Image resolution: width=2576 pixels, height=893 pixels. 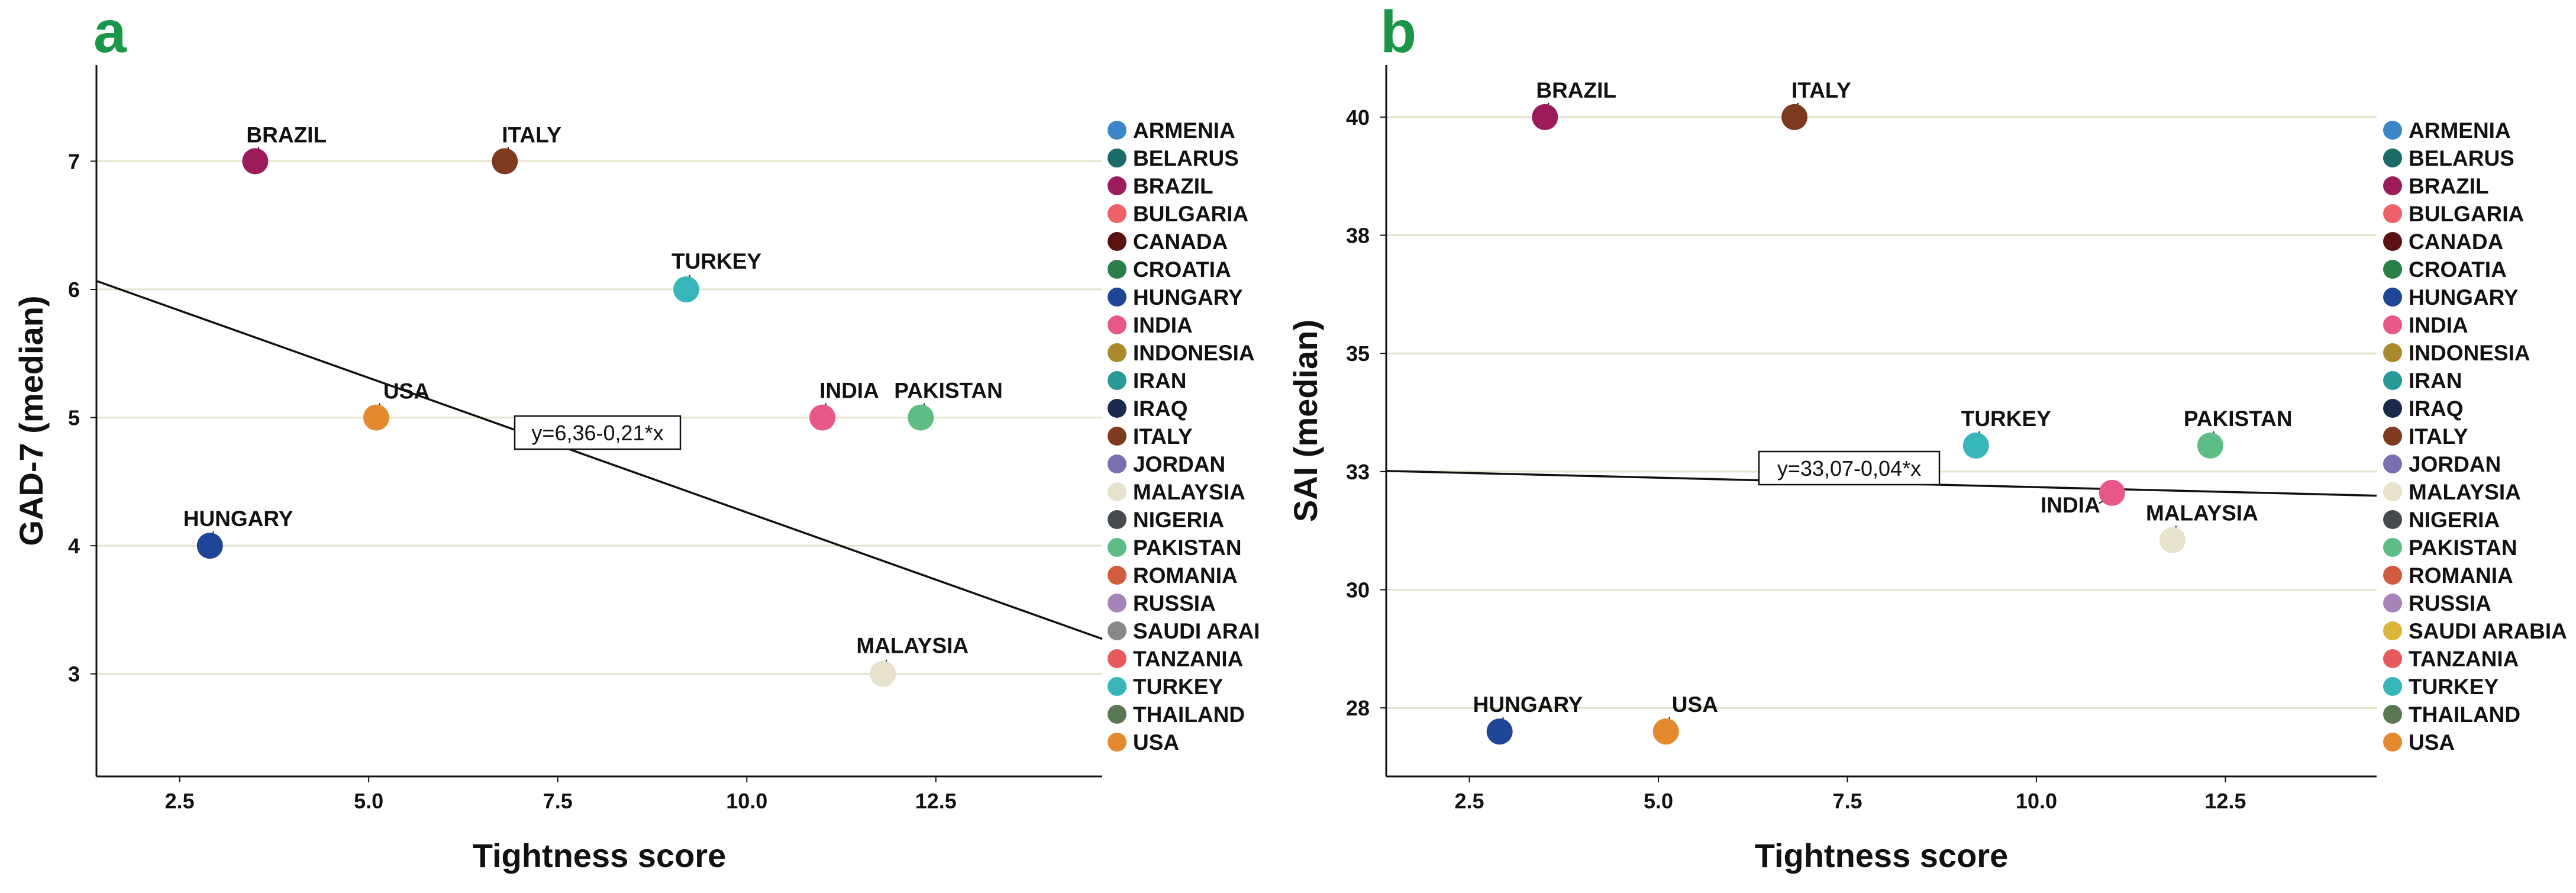 What do you see at coordinates (2210, 446) in the screenshot?
I see `point-pakistan` at bounding box center [2210, 446].